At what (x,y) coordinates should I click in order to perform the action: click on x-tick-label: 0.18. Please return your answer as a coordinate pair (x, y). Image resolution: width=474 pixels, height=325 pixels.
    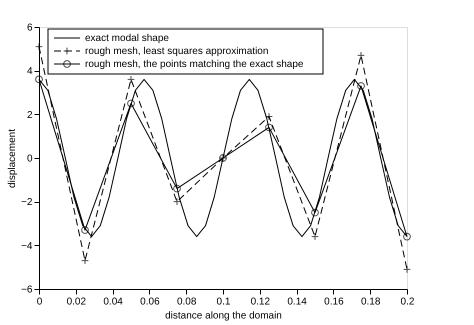
    Looking at the image, I should click on (370, 302).